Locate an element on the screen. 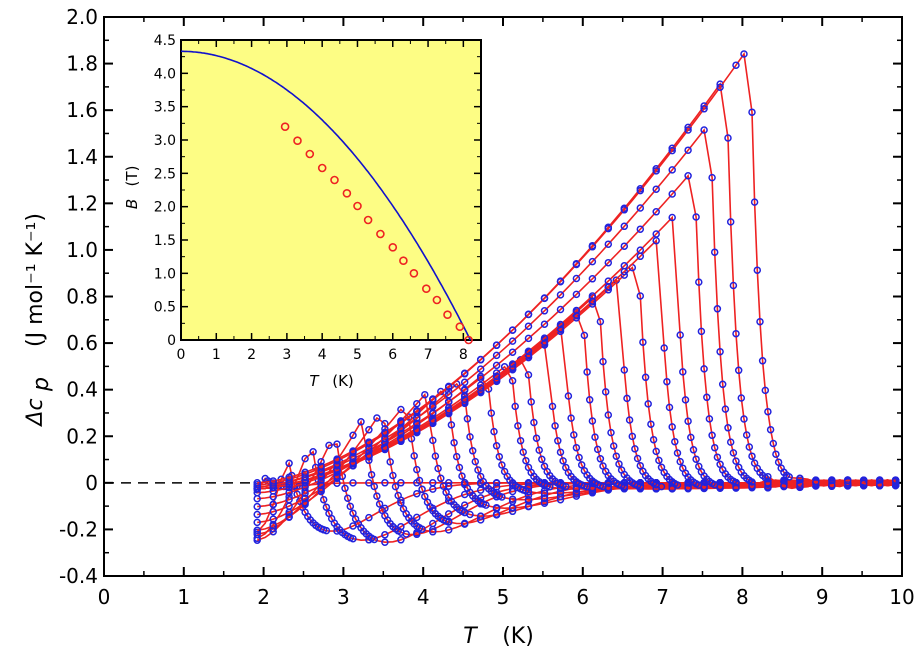 This screenshot has height=658, width=920. inset-y-tick-label: 0 is located at coordinates (171, 341).